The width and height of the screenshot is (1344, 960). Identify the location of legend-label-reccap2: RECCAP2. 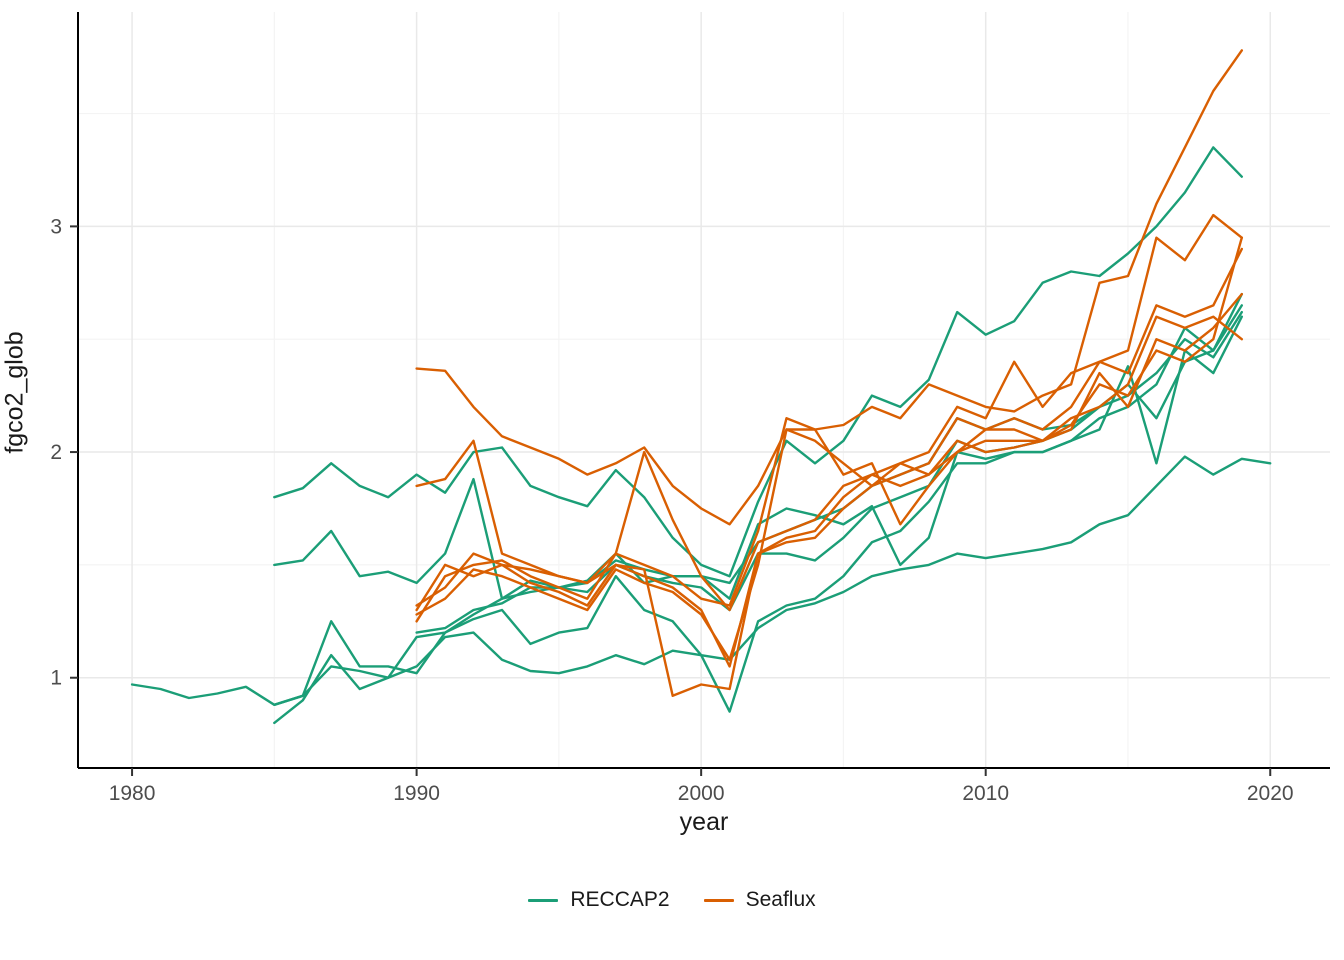
(620, 899).